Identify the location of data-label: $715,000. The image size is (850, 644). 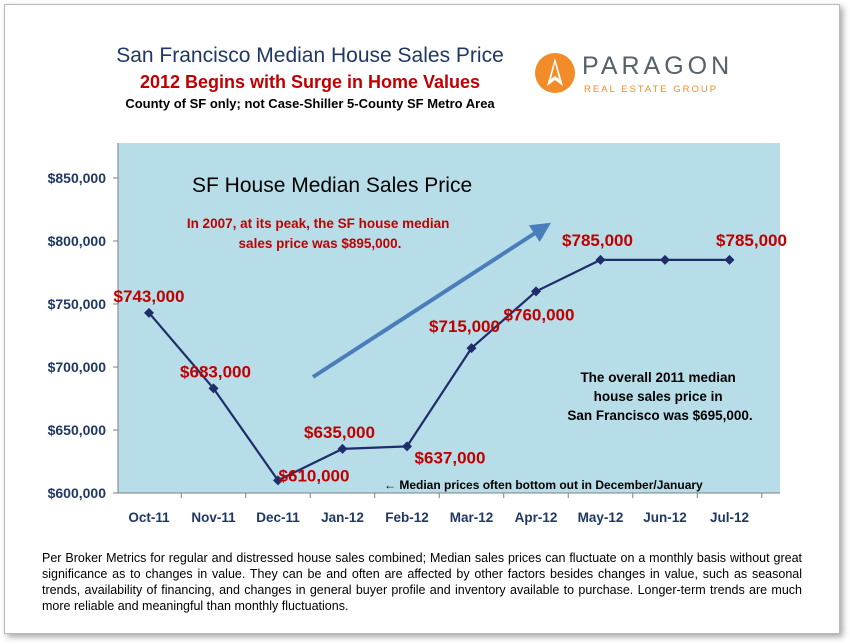
(464, 326).